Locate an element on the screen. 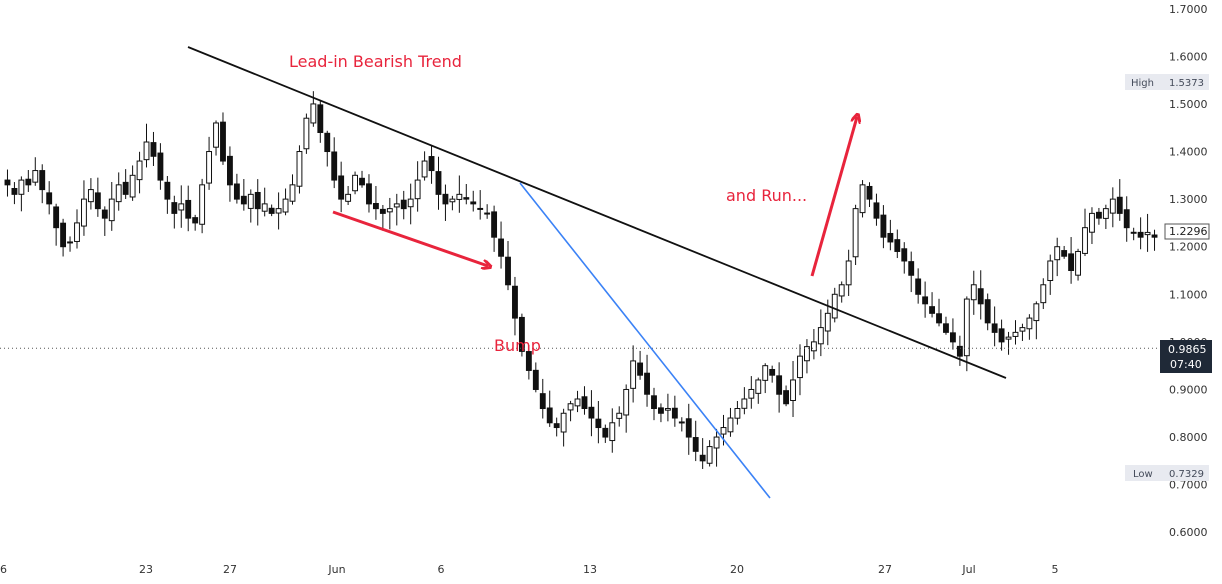 The image size is (1222, 584). x-axis: 6 23 27 Jun 6 13 20 27 Jul 5 is located at coordinates (529, 569).